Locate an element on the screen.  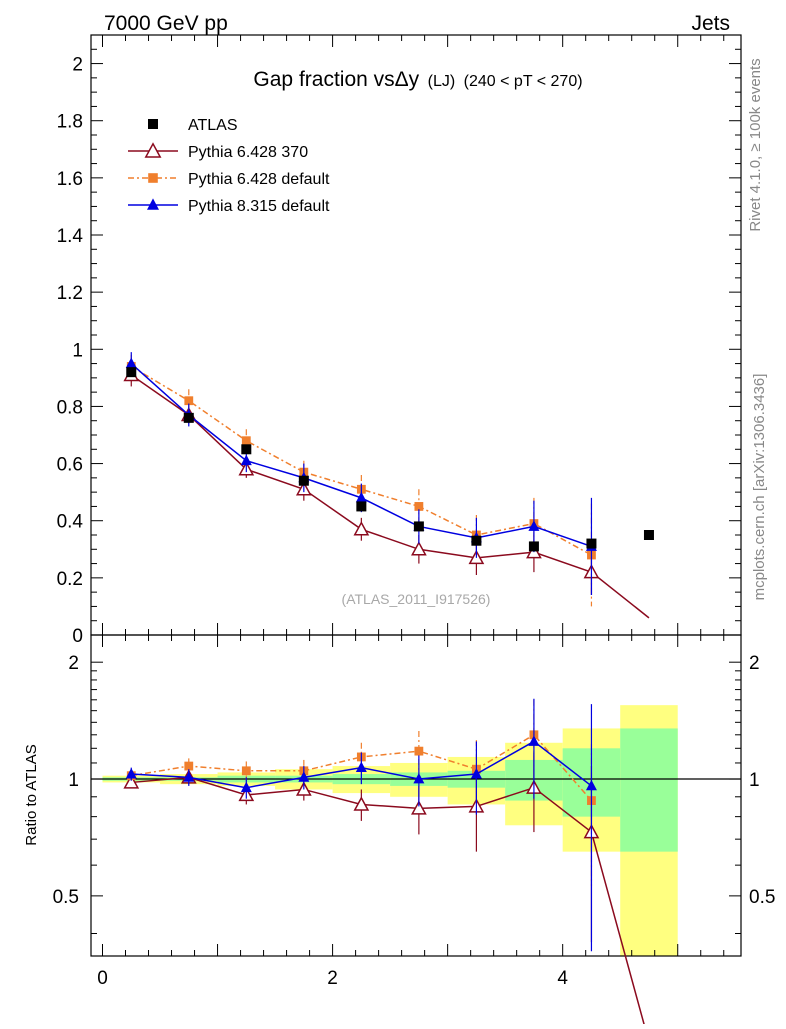
header-energy-label: 7000 GeV pp is located at coordinates (166, 23).